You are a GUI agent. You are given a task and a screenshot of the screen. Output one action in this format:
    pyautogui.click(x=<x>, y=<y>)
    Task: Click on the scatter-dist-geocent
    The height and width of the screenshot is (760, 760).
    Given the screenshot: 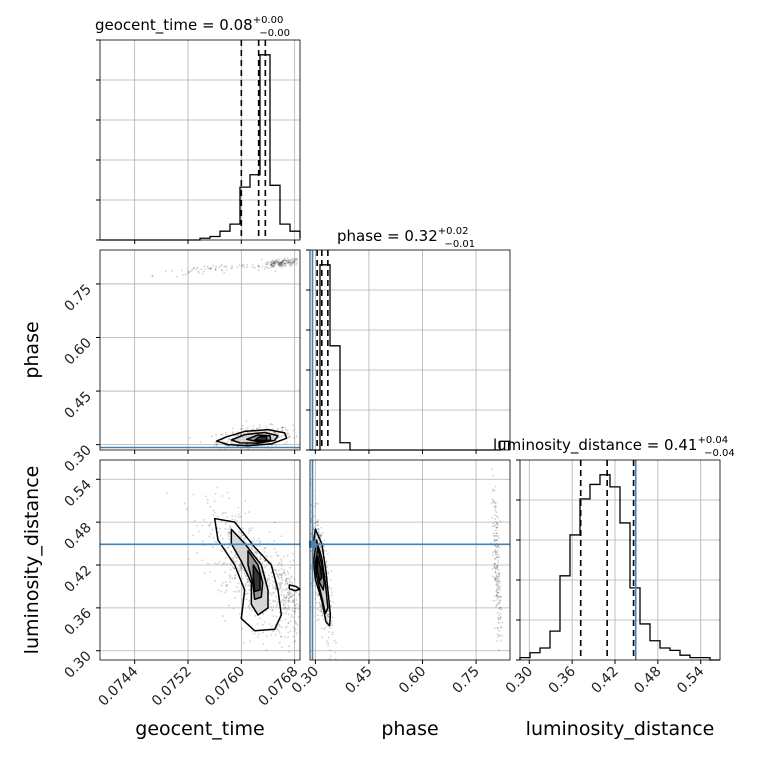 What is the action you would take?
    pyautogui.click(x=233, y=573)
    